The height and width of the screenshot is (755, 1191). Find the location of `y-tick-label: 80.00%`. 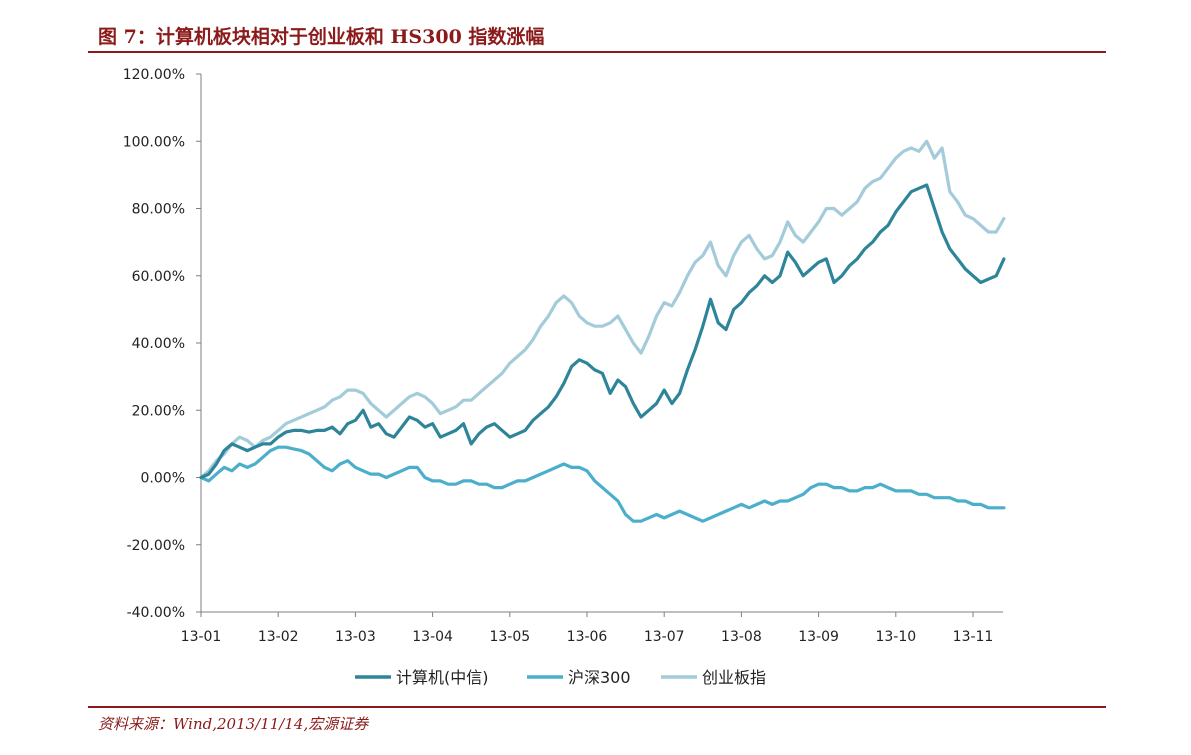

y-tick-label: 80.00% is located at coordinates (158, 210).